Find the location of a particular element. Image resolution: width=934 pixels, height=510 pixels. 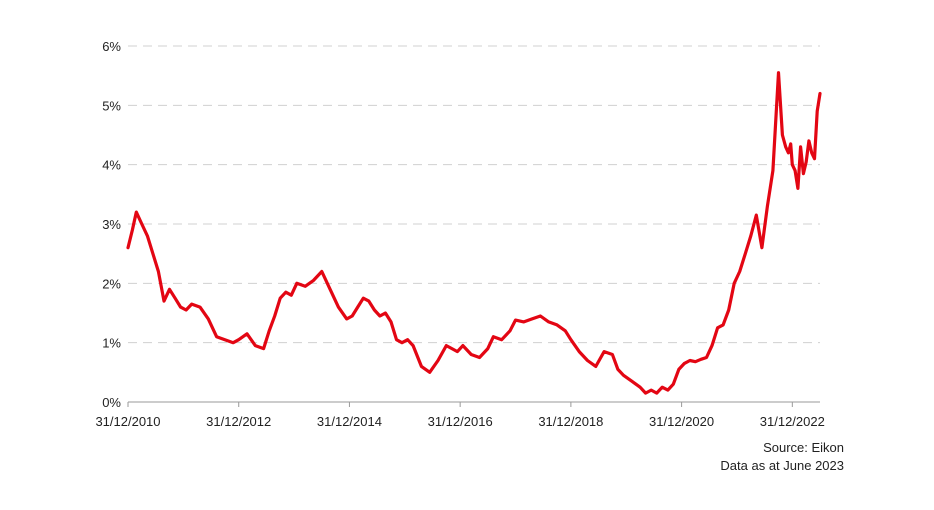

x-tick-label: 31/12/2016 is located at coordinates (460, 421).